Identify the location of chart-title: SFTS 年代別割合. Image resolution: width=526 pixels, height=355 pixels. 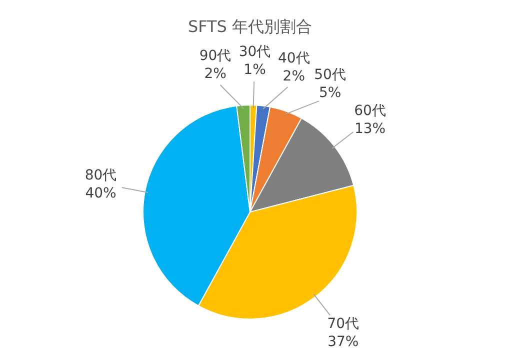
(250, 26).